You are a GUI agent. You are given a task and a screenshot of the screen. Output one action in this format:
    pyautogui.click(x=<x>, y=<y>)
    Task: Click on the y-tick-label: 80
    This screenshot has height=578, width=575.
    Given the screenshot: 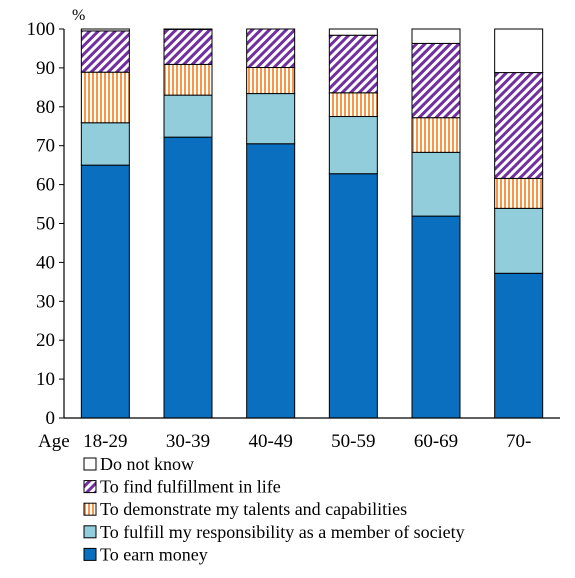 What is the action you would take?
    pyautogui.click(x=45, y=107)
    